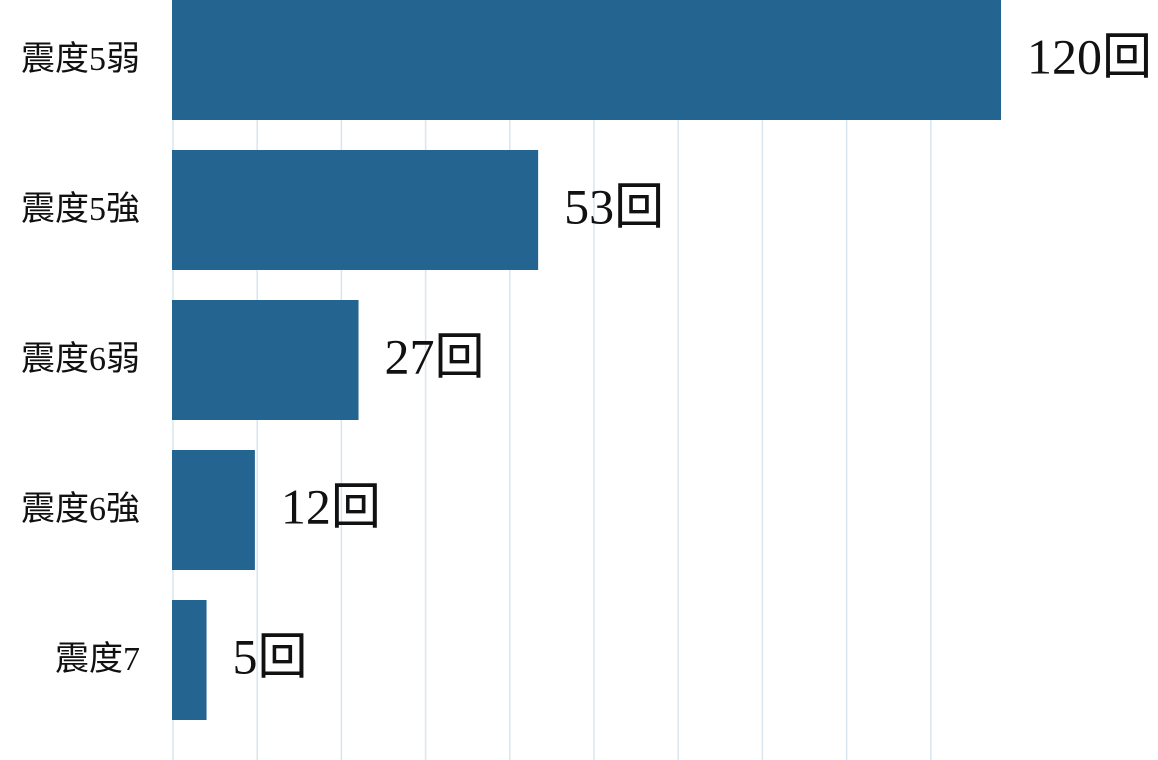 This screenshot has height=760, width=1158. What do you see at coordinates (80, 209) in the screenshot?
I see `category-label: 震度5強` at bounding box center [80, 209].